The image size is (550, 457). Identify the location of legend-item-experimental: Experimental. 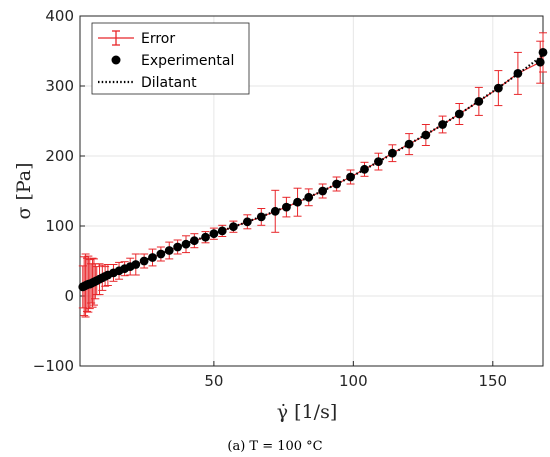
(172, 61).